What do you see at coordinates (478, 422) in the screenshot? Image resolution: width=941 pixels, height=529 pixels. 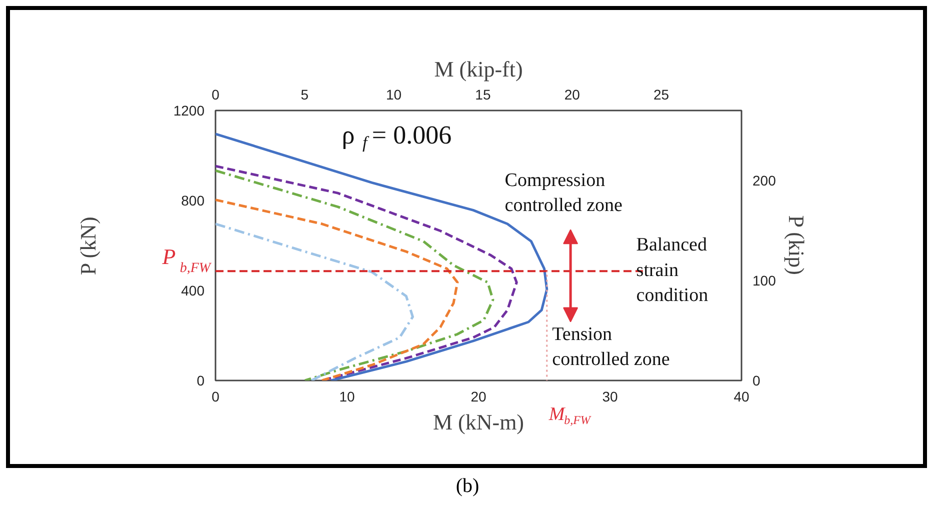 I see `x-axis-title: M (kN-m)` at bounding box center [478, 422].